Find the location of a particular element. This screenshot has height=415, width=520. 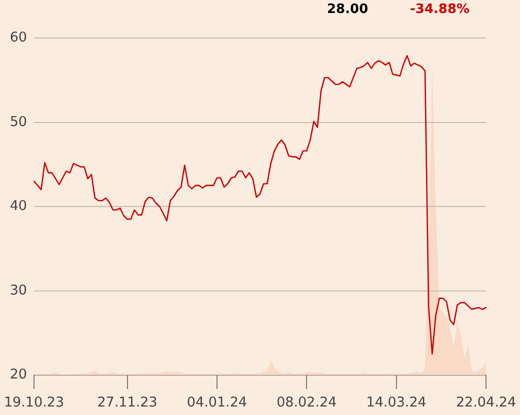

x-tick-label: 04.01.24 is located at coordinates (217, 402).